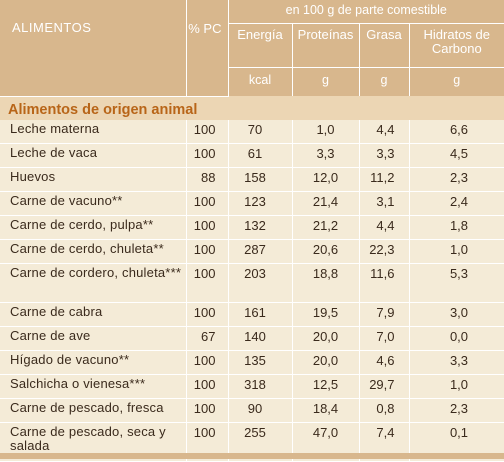  I want to click on unit-g-grasa: g, so click(384, 81).